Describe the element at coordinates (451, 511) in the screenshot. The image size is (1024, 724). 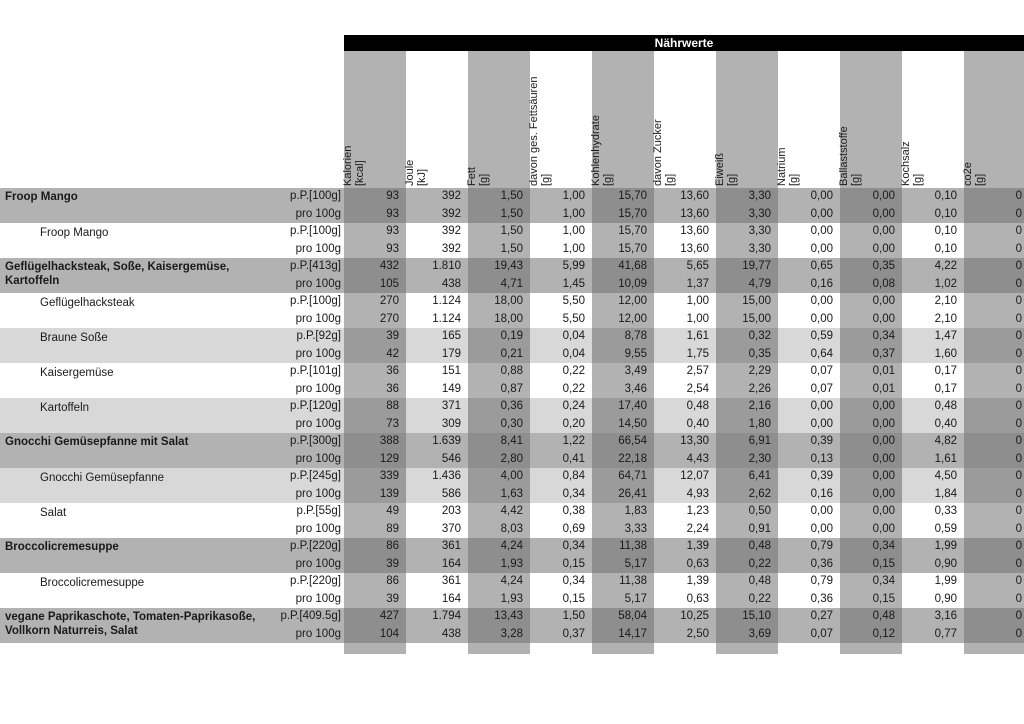
I see `value-cell: 203` at that location.